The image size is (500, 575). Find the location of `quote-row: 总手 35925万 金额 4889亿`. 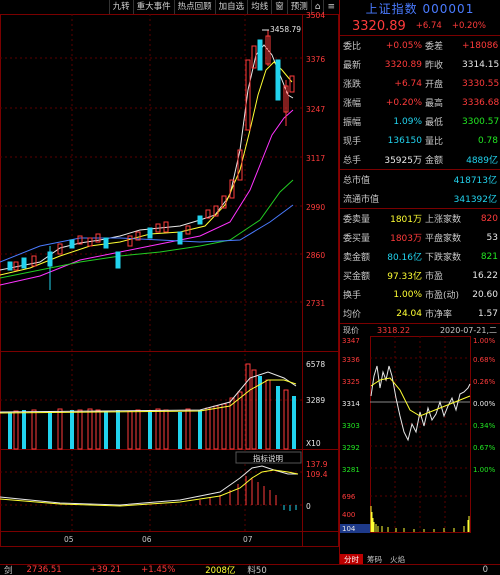

quote-row: 总手 35925万 金额 4889亿 is located at coordinates (420, 159).